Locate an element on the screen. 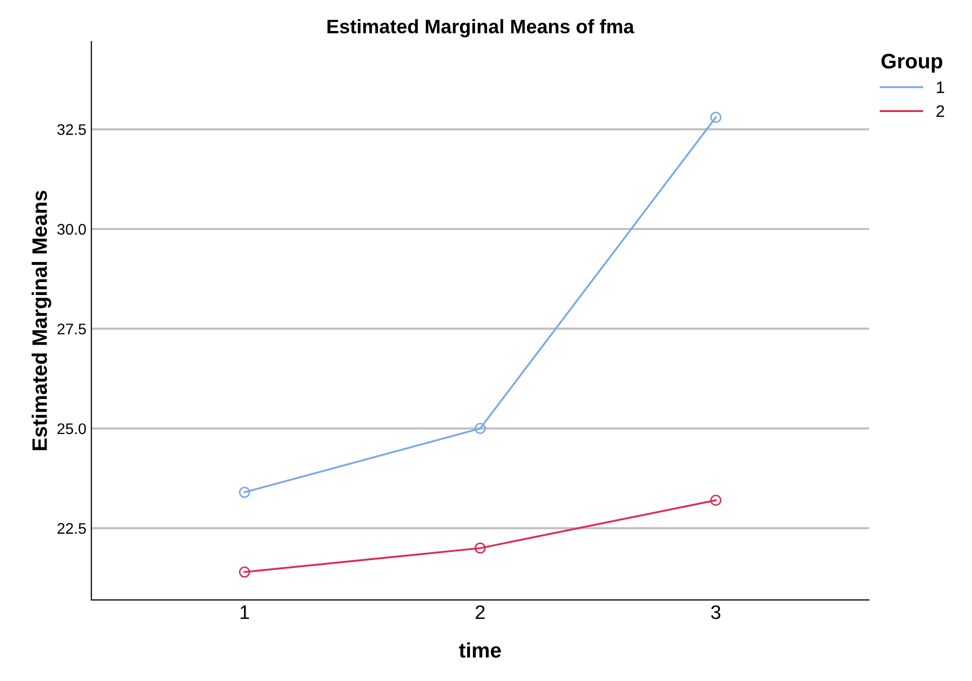  y-tick-label: 27.5 is located at coordinates (72, 329).